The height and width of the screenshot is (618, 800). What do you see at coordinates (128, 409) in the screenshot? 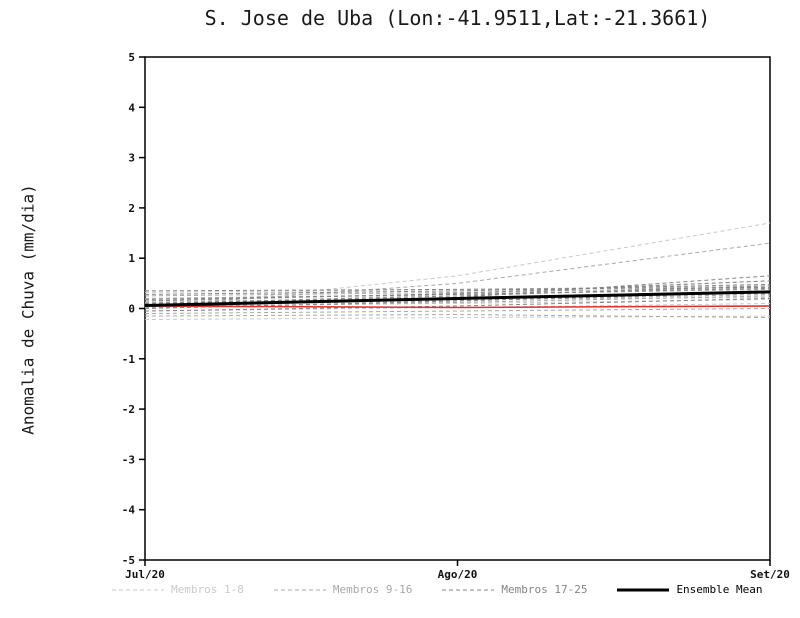
I see `y-tick-label: -2` at bounding box center [128, 409].